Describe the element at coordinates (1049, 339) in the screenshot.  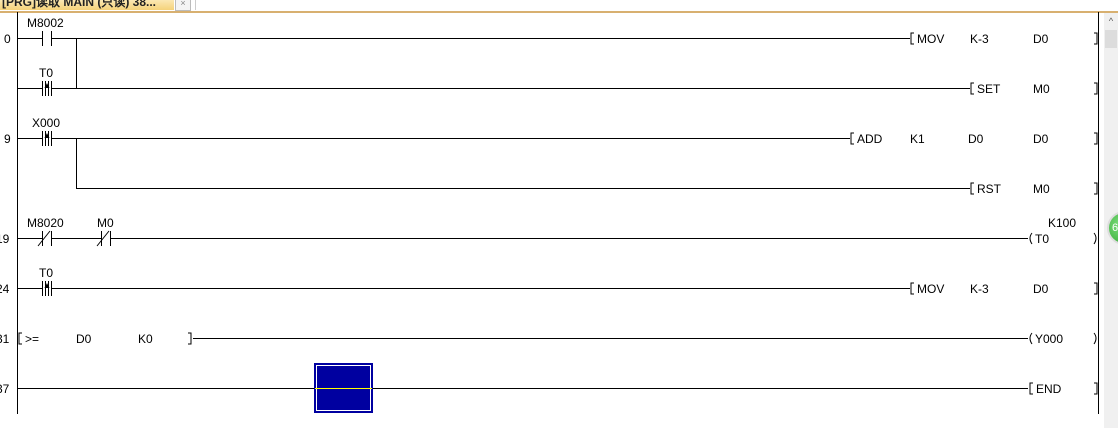
I see `coil-device: Y000` at that location.